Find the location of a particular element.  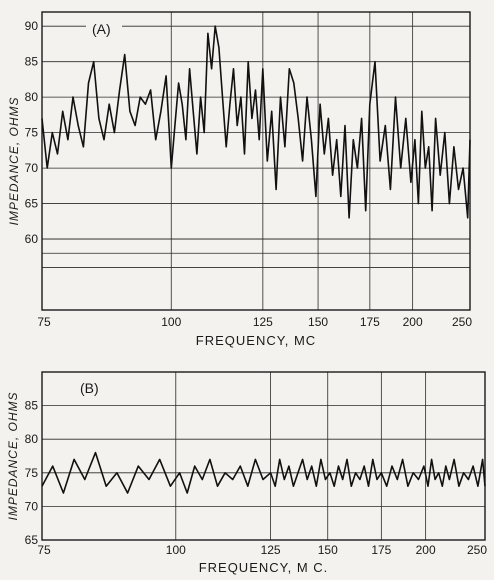

x-axis-title: FREQUENCY, M C. is located at coordinates (264, 567).